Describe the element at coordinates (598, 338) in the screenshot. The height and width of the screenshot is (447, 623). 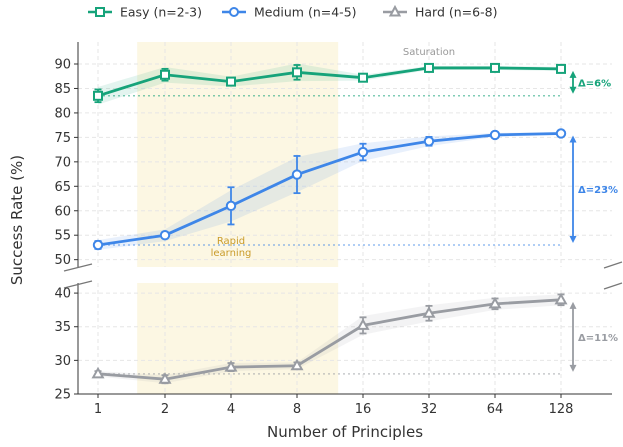
I see `delta-label: Δ=11%` at that location.